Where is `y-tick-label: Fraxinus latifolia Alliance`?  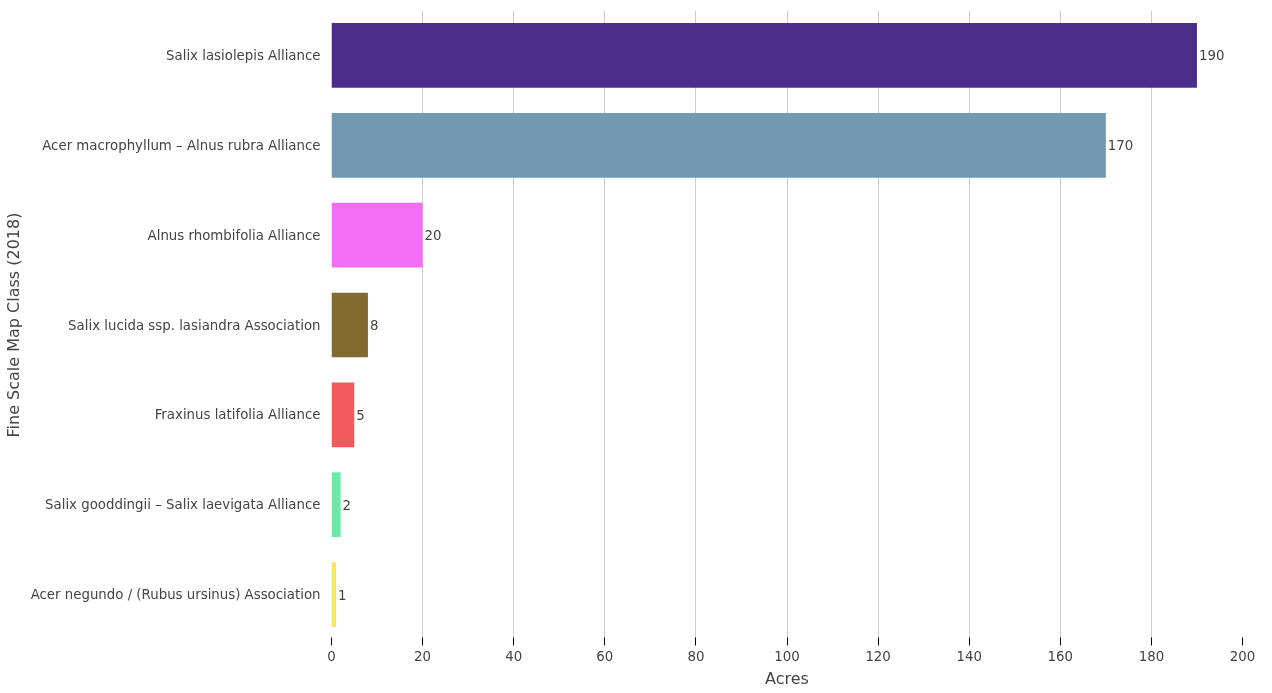
y-tick-label: Fraxinus latifolia Alliance is located at coordinates (237, 415).